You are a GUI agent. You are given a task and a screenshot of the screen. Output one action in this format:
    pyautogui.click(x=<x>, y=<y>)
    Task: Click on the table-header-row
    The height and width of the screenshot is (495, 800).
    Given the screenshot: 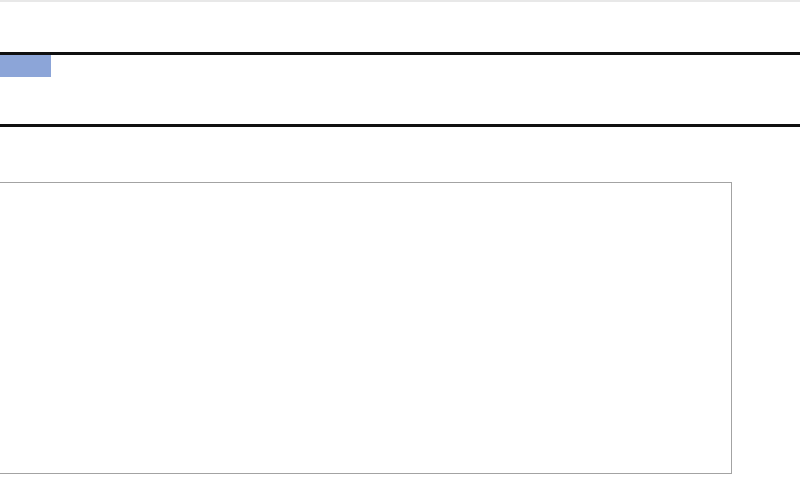 What is the action you would take?
    pyautogui.click(x=400, y=66)
    